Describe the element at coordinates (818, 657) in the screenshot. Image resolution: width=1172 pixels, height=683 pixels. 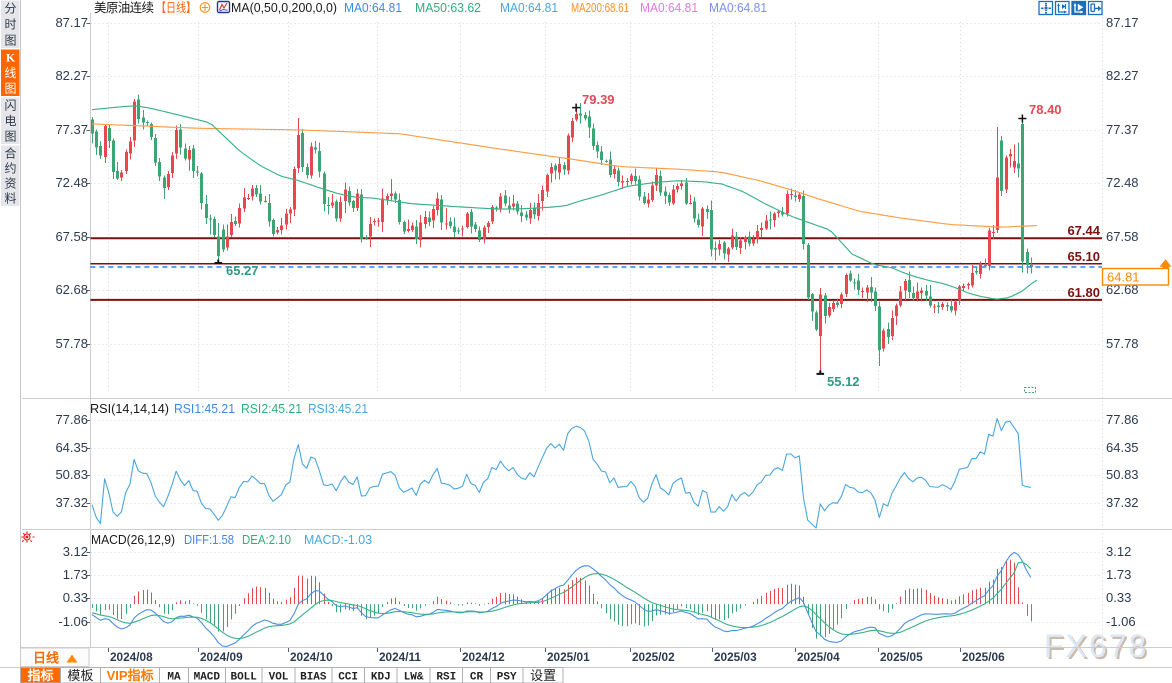
I see `svg-text: 2025/04` at that location.